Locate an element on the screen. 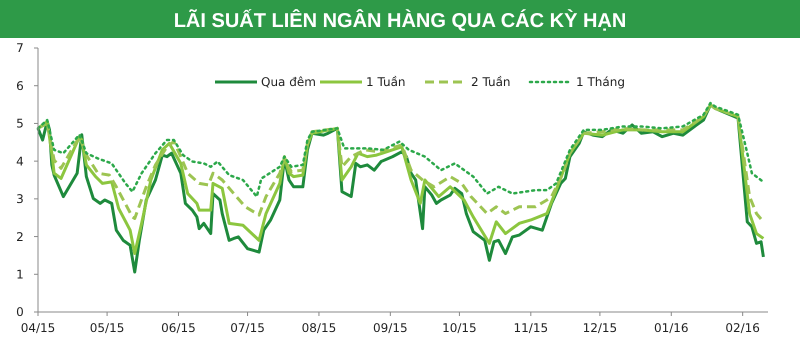 The width and height of the screenshot is (800, 343). y-tick-label: 0 is located at coordinates (20, 312).